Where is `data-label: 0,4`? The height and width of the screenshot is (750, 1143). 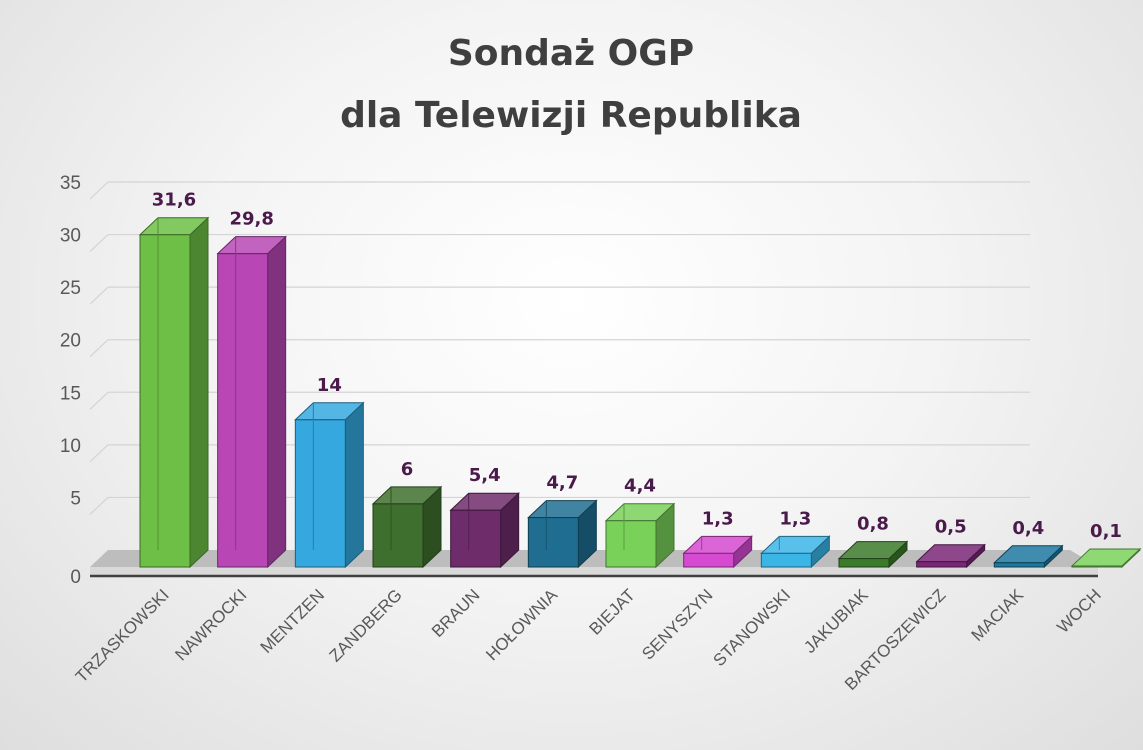
data-label: 0,4 is located at coordinates (1028, 528).